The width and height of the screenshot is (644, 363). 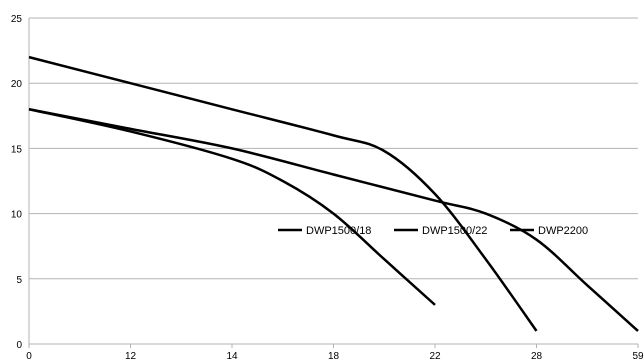 I want to click on x-tick-label: 22, so click(x=435, y=356).